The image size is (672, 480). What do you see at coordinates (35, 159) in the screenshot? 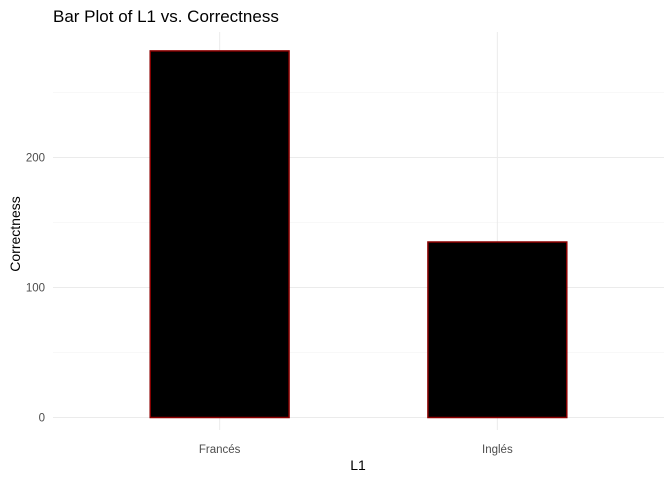
I see `y-tick-label: 200` at bounding box center [35, 159].